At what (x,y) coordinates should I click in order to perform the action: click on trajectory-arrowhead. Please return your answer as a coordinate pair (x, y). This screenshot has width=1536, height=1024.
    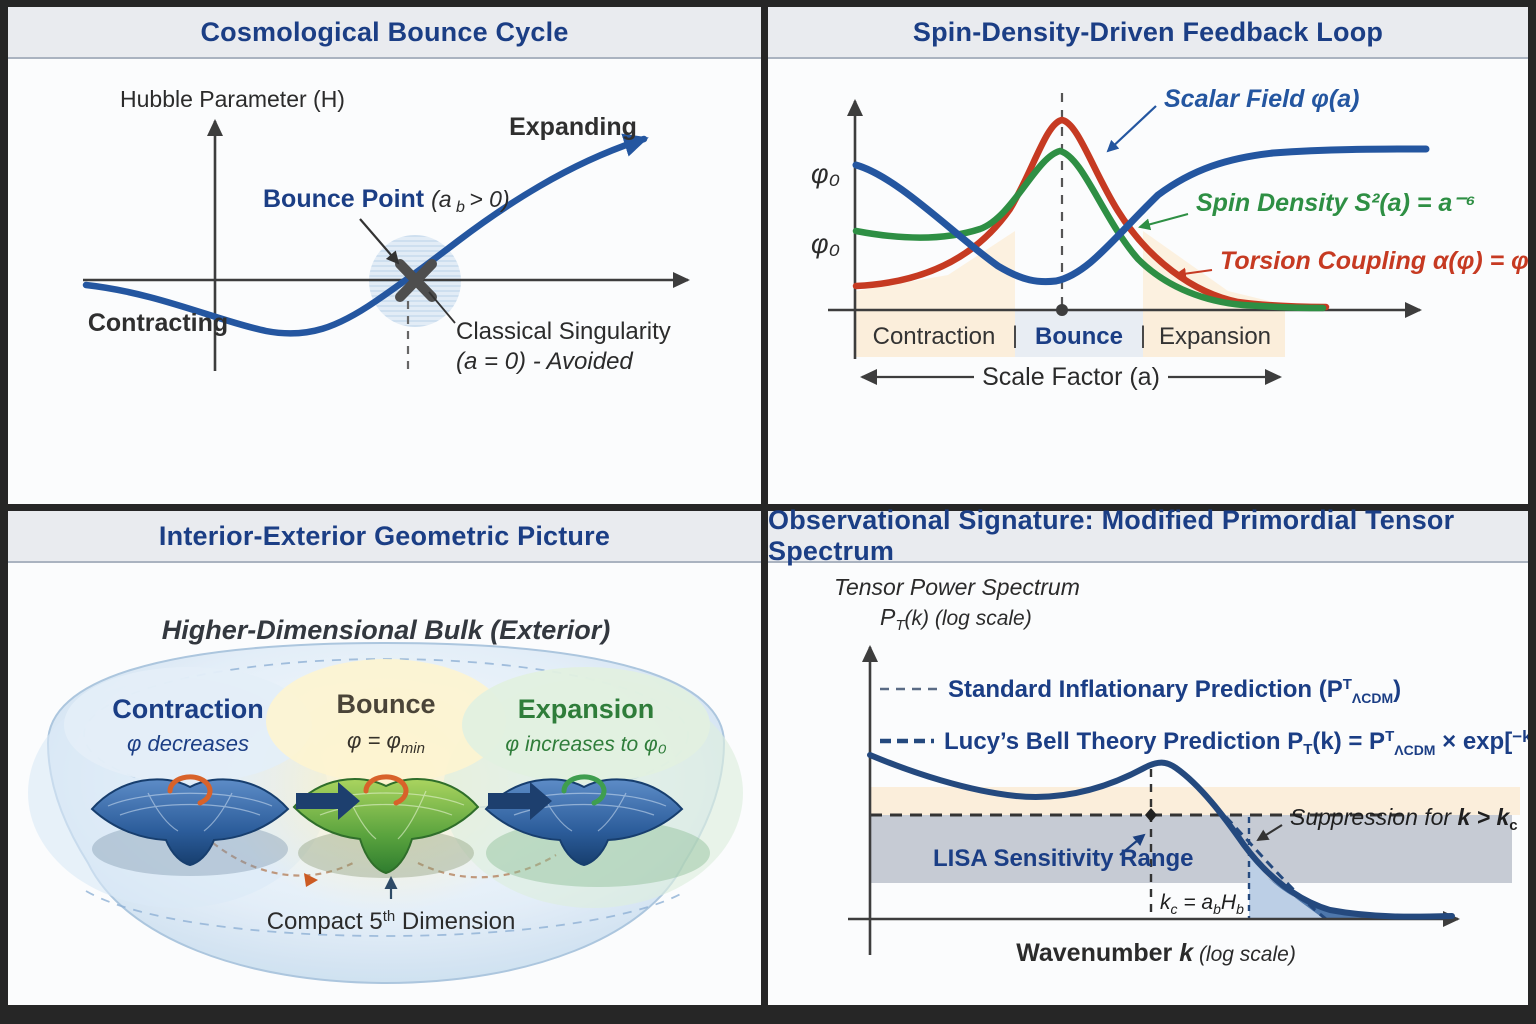
    Looking at the image, I should click on (311, 880).